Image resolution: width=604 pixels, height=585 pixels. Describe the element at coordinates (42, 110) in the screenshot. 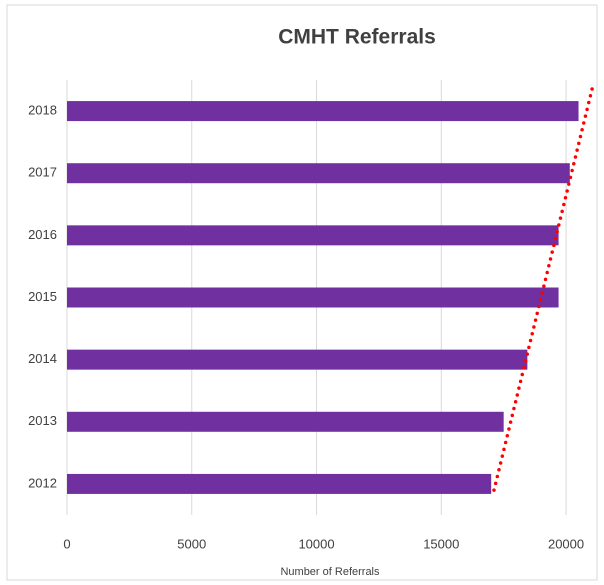

I see `y-tick-label: 2018` at that location.